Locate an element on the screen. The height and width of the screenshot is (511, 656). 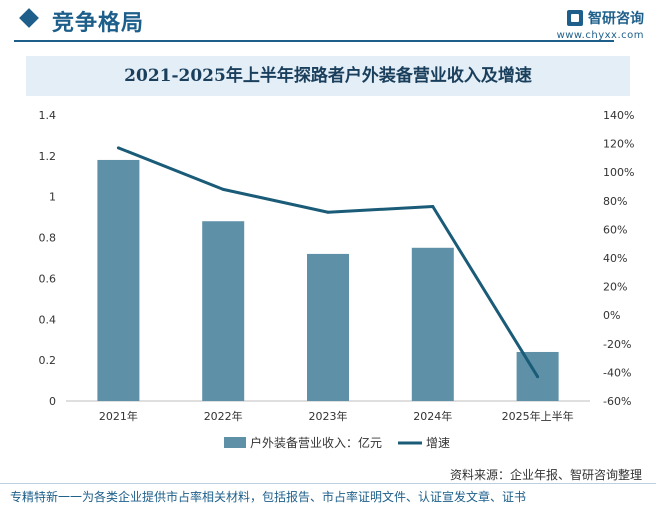
x-tick-label: 2024年 is located at coordinates (432, 416).